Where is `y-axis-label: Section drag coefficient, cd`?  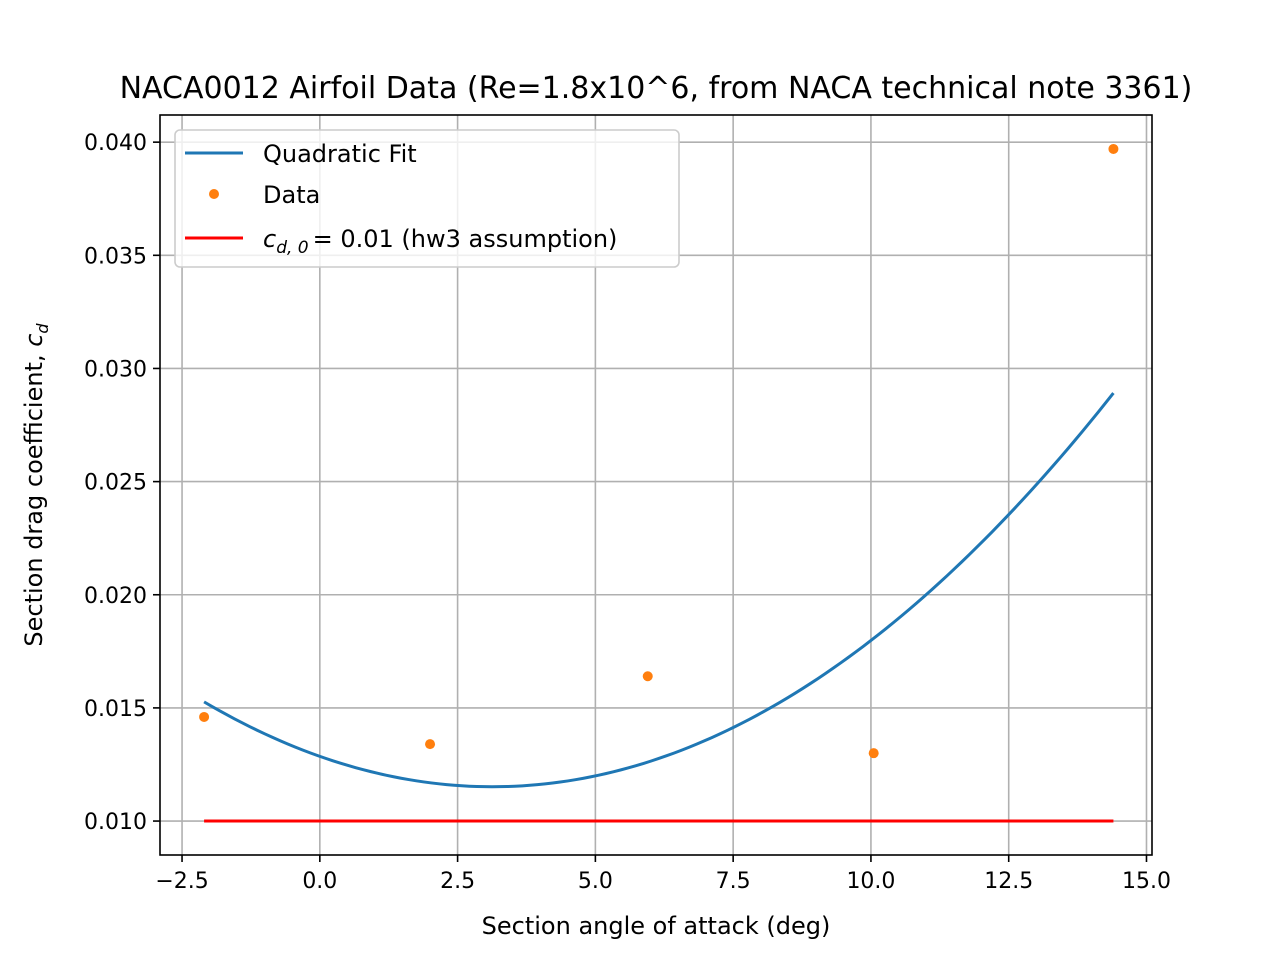
y-axis-label: Section drag coefficient, cd is located at coordinates (36, 485).